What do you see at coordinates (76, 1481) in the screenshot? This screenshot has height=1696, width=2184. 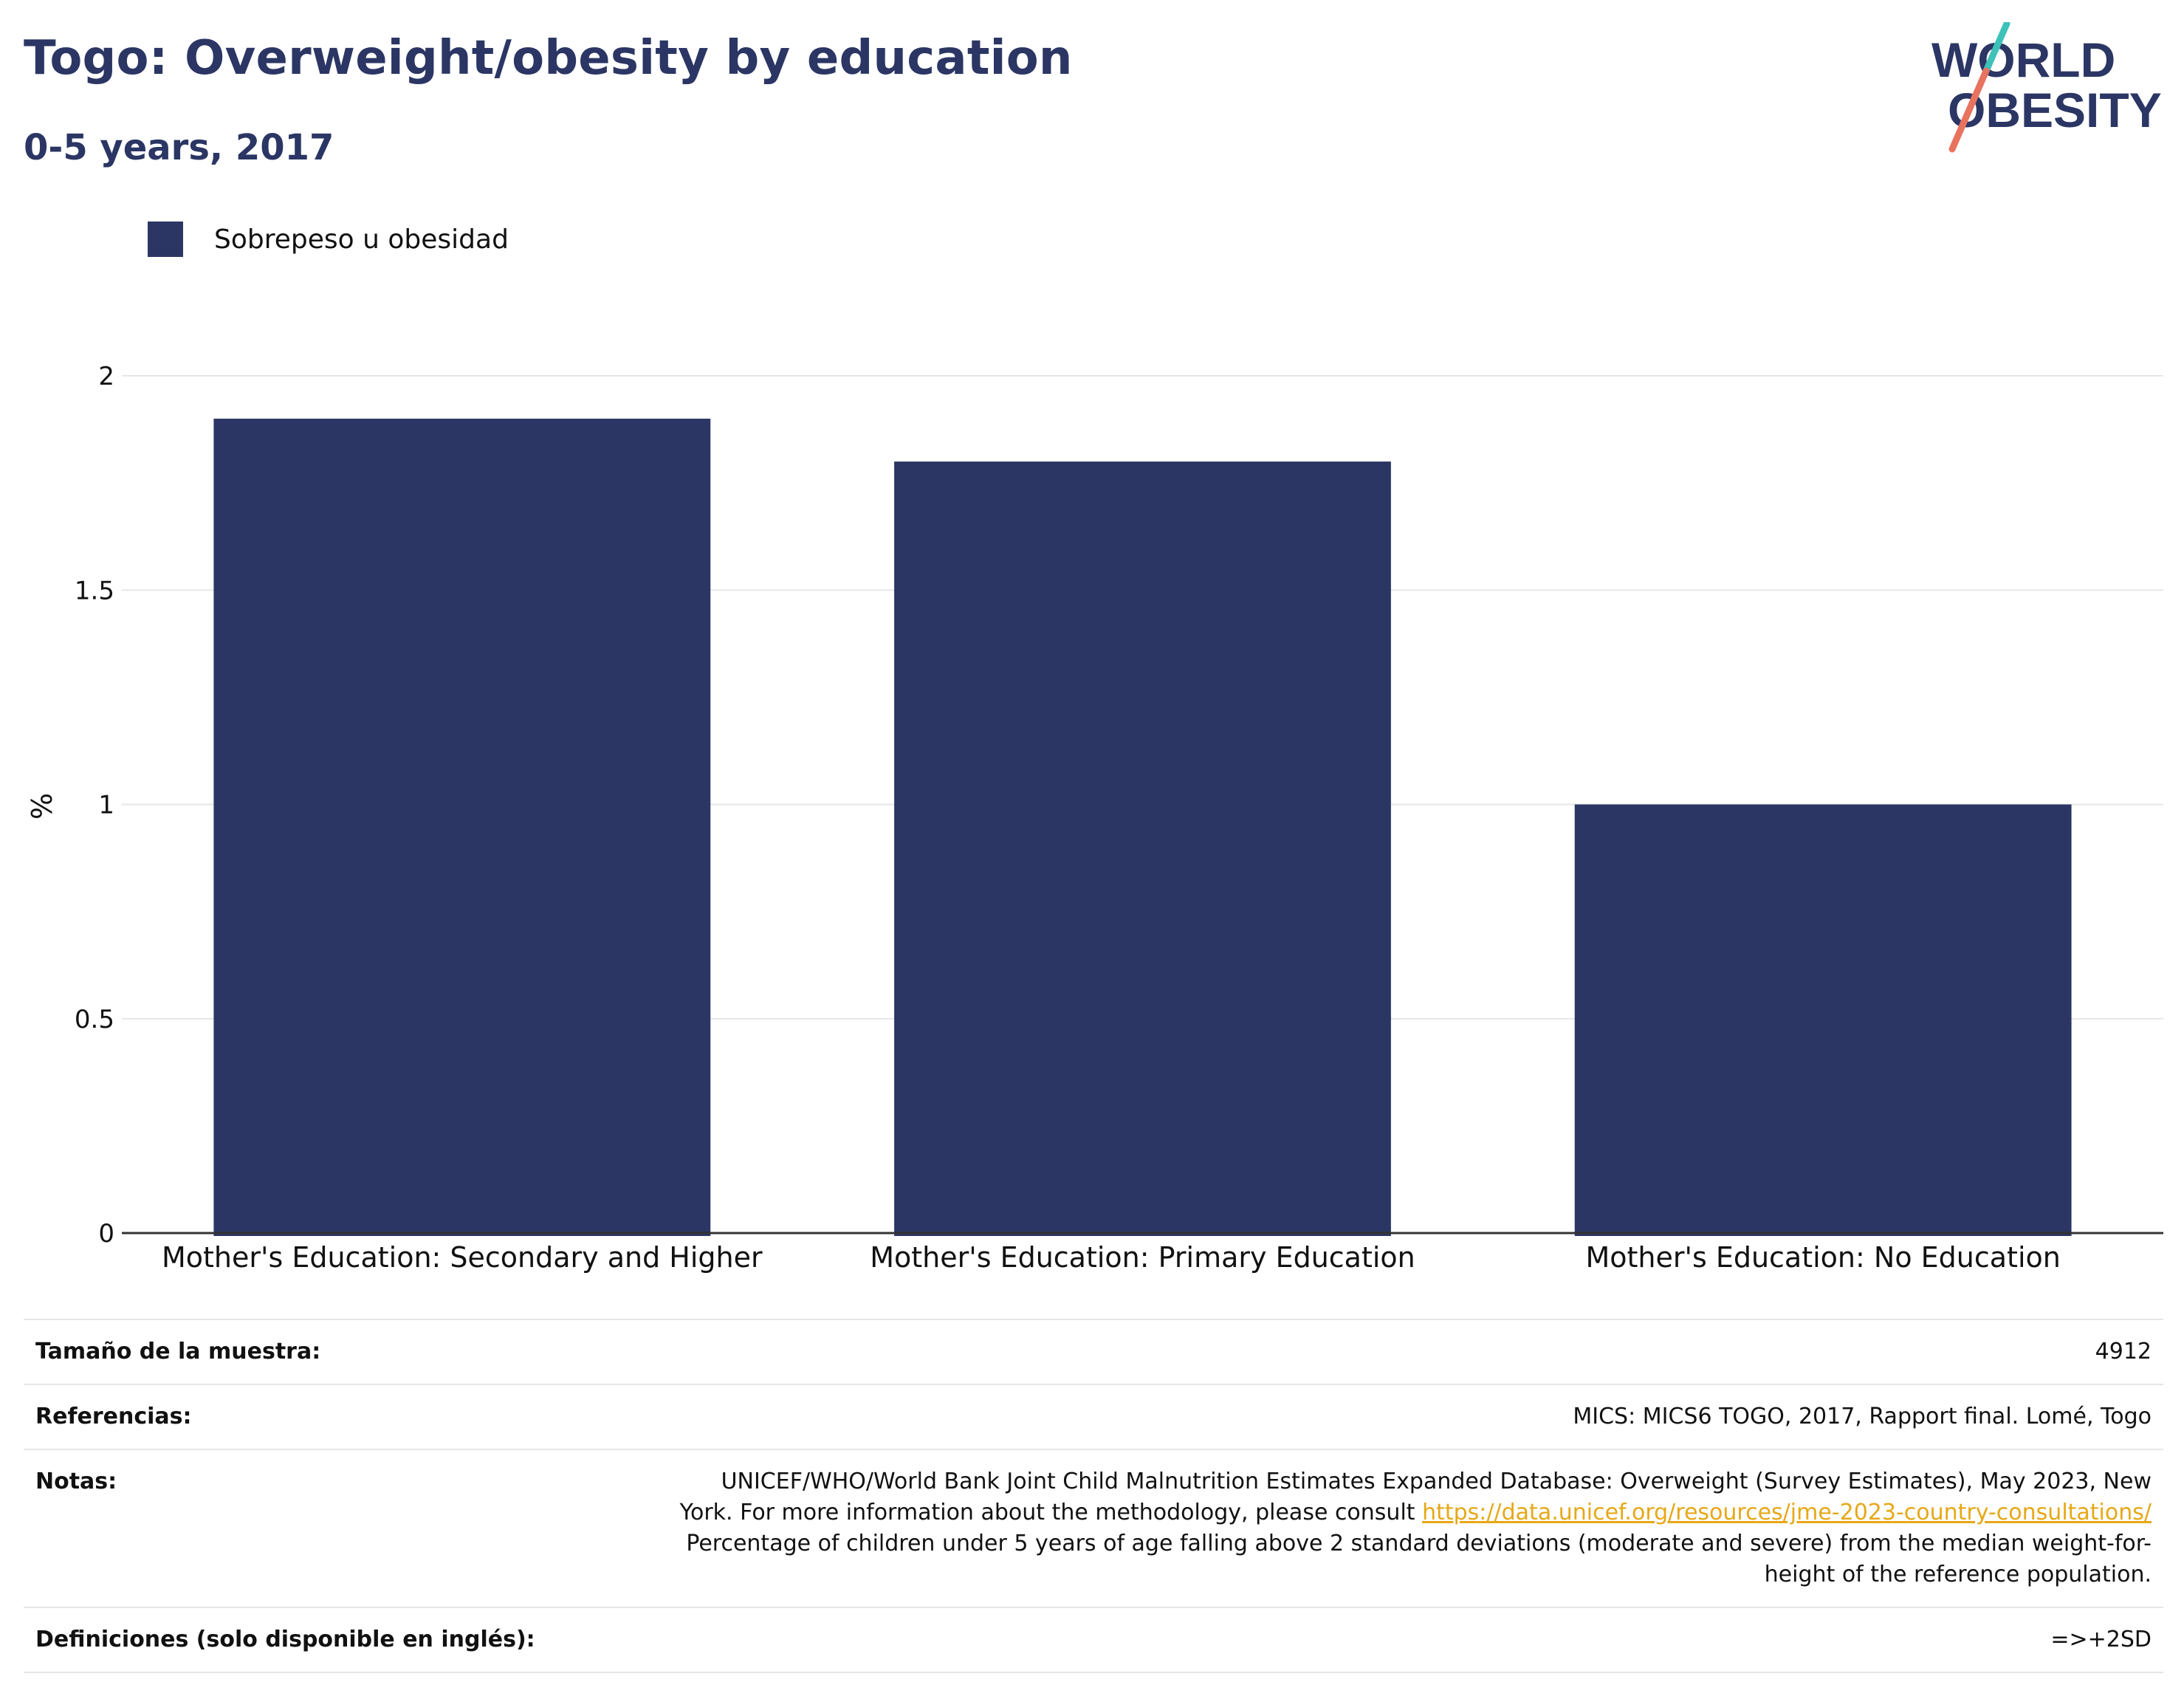 I see `notes-label: Notas:` at bounding box center [76, 1481].